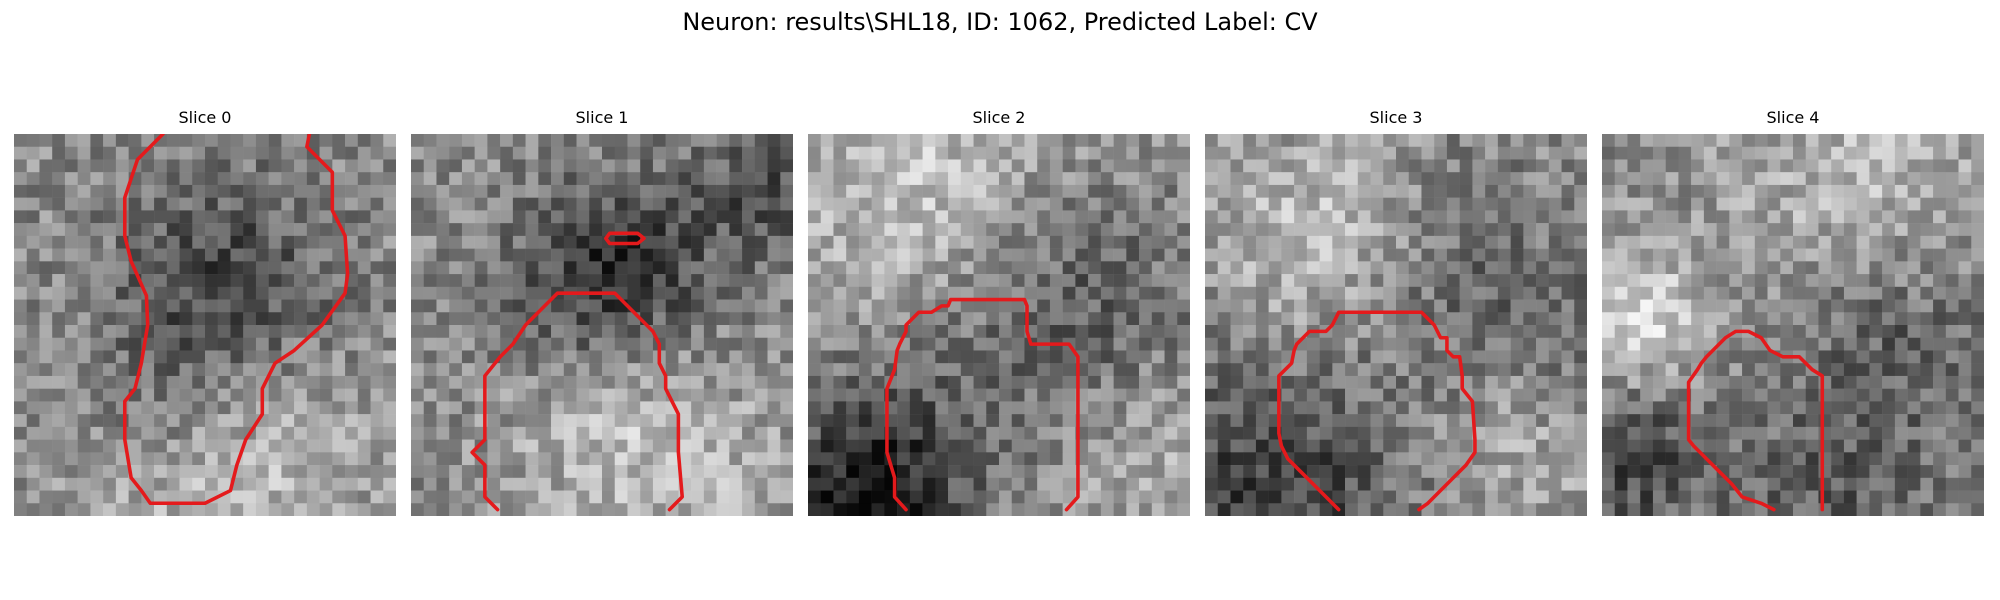 The image size is (2000, 600). I want to click on contour-left, so click(236, 320).